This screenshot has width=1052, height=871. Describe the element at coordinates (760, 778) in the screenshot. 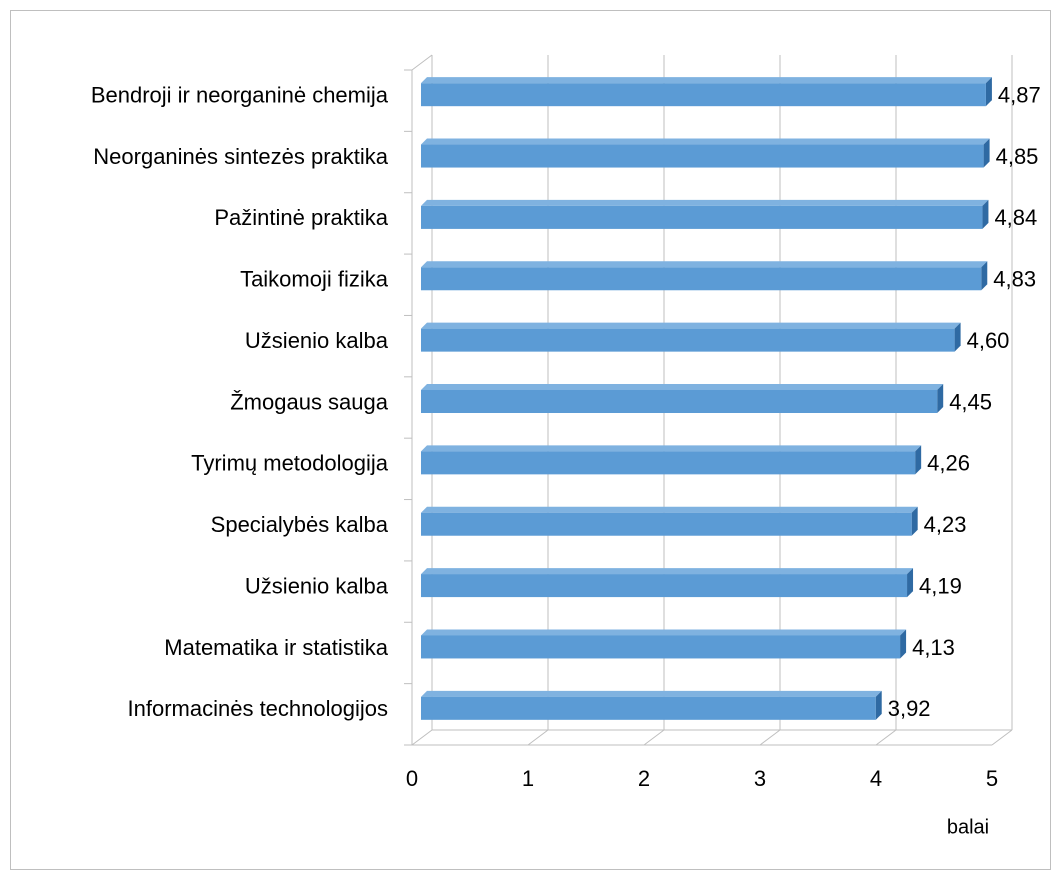

I see `x-tick-label: 3` at that location.